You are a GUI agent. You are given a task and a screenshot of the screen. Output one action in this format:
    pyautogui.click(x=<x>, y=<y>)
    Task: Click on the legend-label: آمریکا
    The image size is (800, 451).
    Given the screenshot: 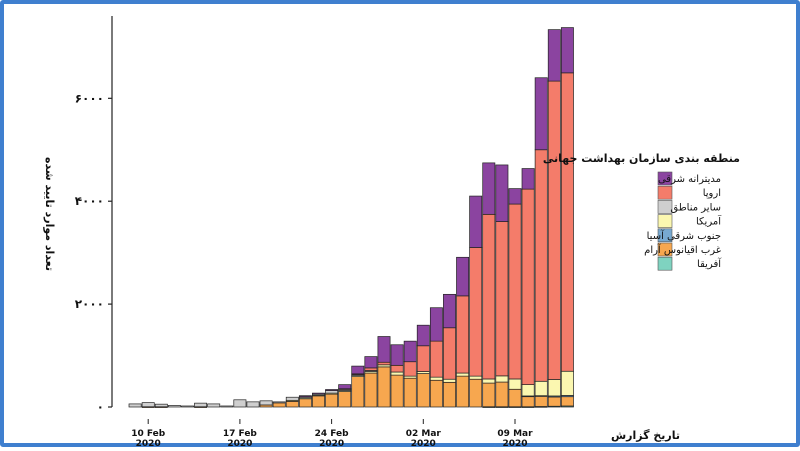 What is the action you would take?
    pyautogui.click(x=709, y=221)
    